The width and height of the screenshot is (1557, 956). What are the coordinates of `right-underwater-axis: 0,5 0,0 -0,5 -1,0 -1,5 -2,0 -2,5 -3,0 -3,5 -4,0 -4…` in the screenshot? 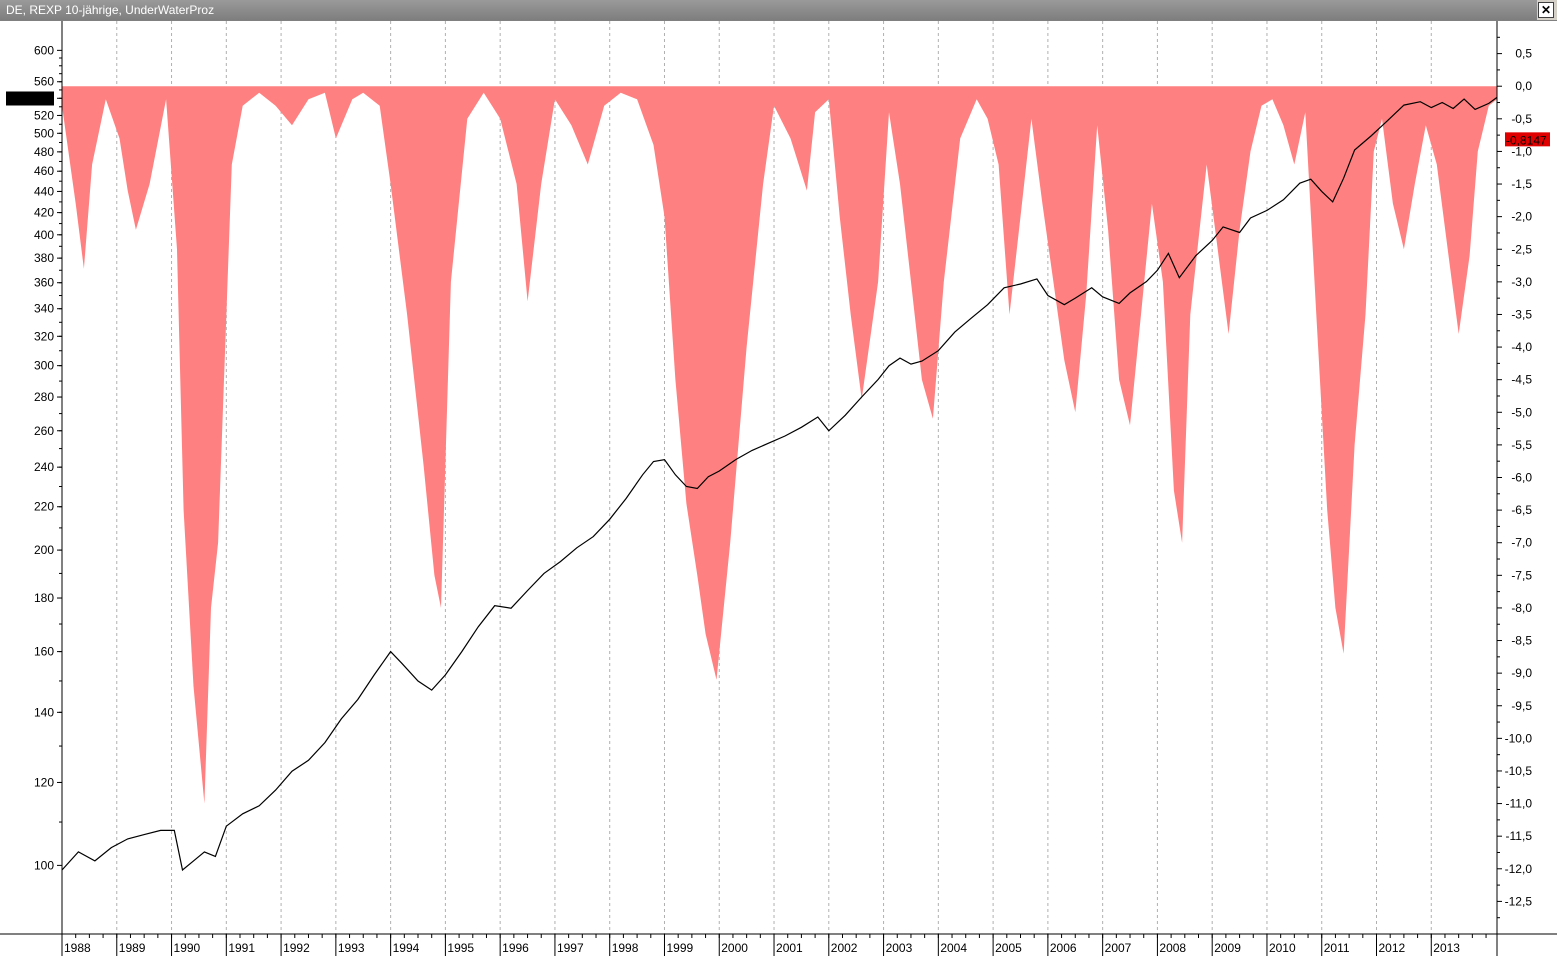 It's located at (1515, 477).